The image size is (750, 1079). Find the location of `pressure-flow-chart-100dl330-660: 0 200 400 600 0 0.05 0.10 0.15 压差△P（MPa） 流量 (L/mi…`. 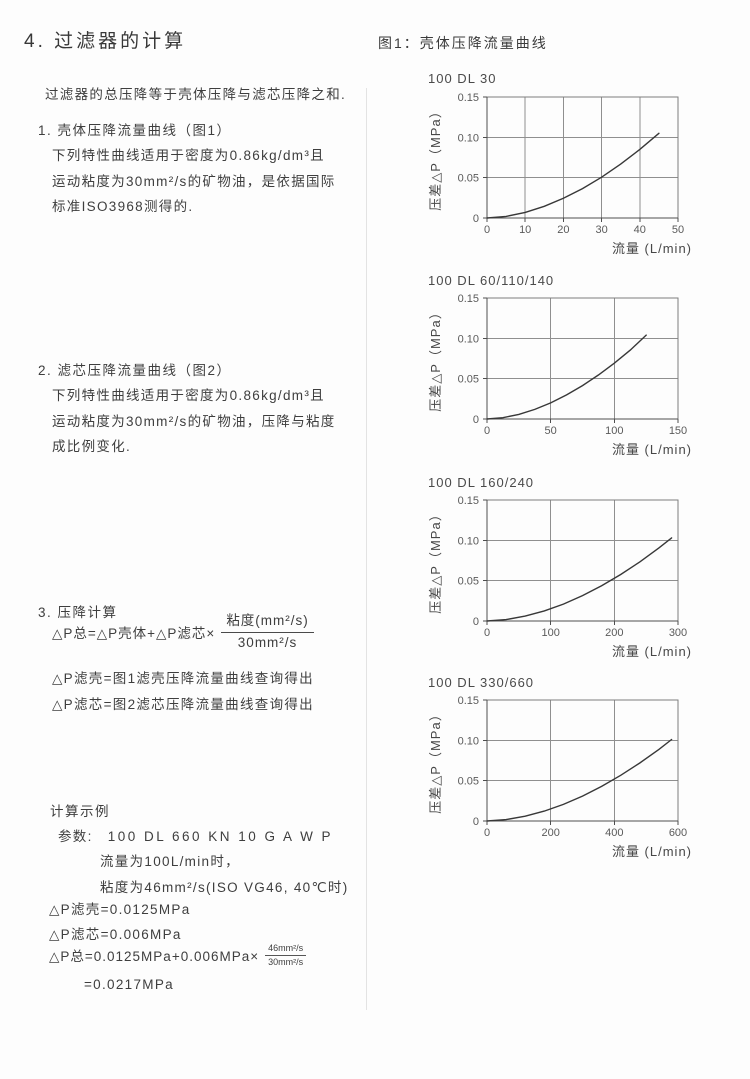

pressure-flow-chart-100dl330-660: 0 200 400 600 0 0.05 0.10 0.15 压差△P（MPa） 流量 (L/mi… is located at coordinates (560, 777).